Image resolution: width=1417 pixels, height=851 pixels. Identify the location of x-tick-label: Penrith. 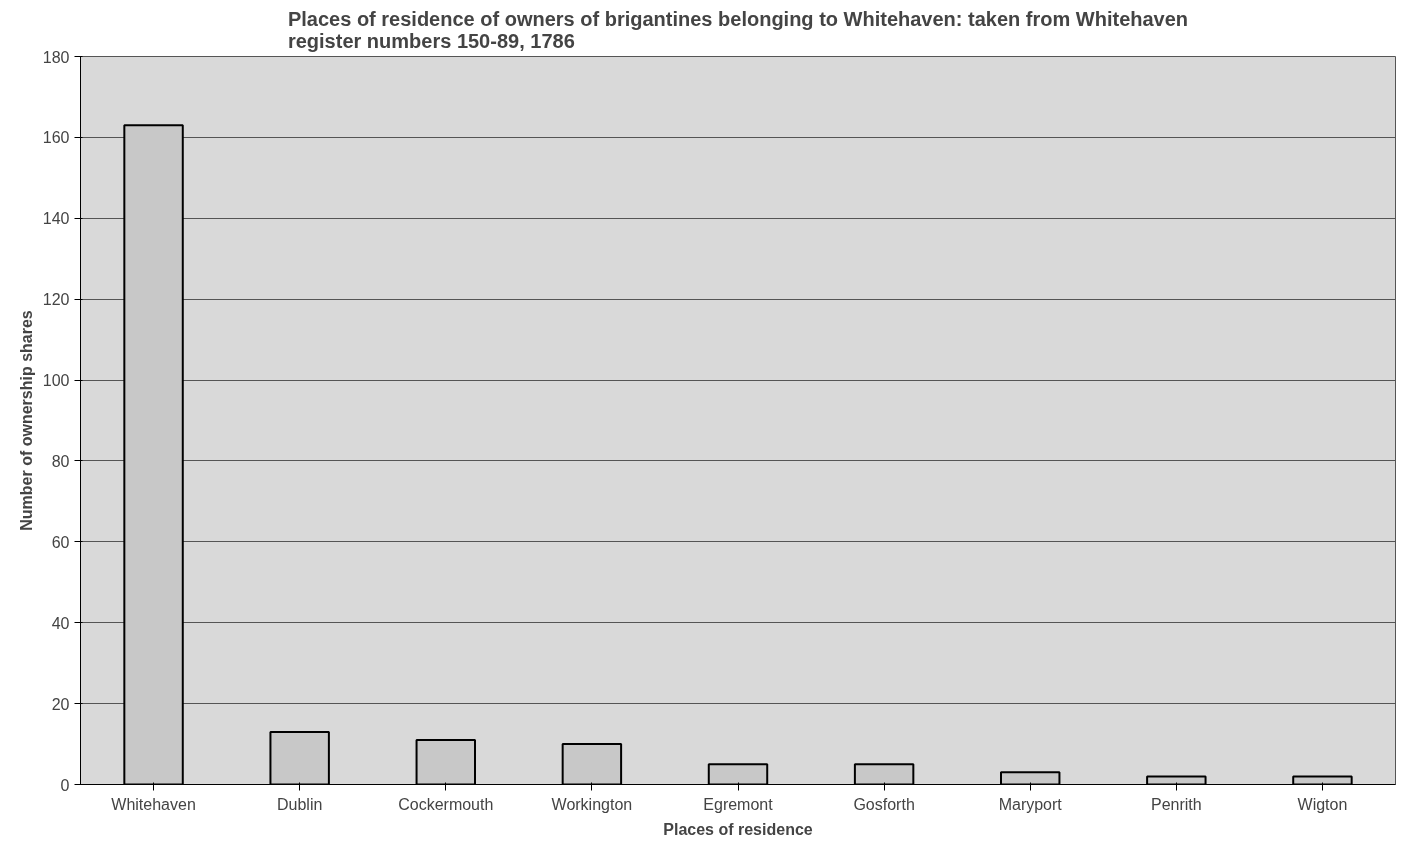
(1176, 804).